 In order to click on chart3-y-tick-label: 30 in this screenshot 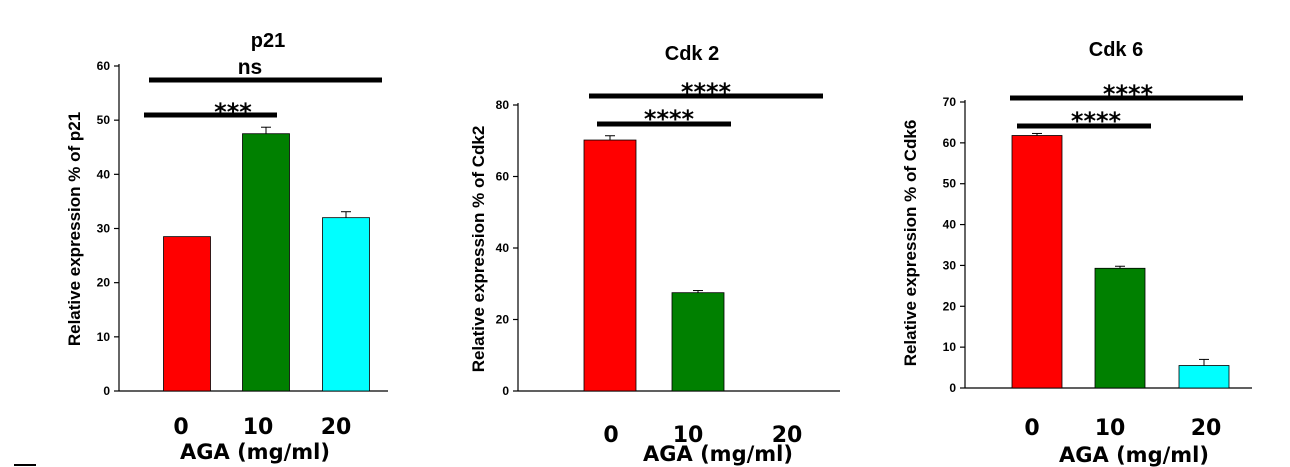, I will do `click(950, 265)`.